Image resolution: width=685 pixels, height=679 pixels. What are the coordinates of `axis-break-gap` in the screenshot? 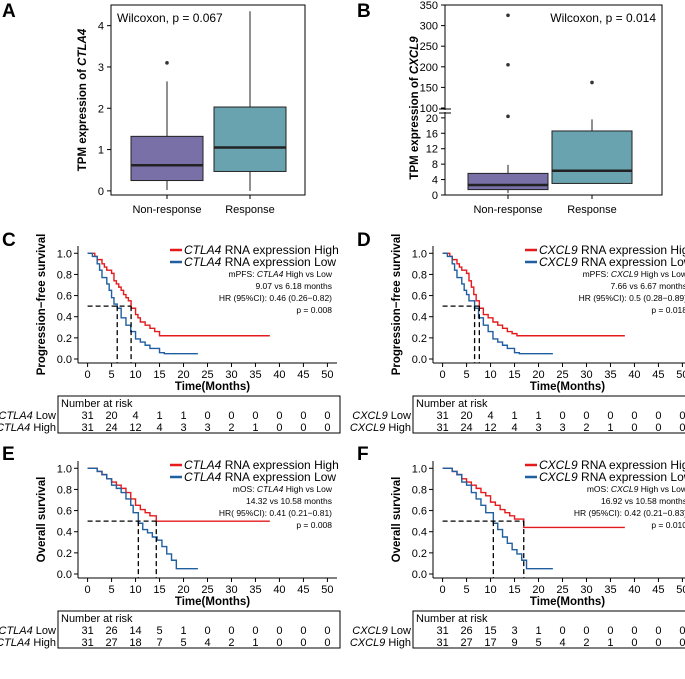 It's located at (445, 111).